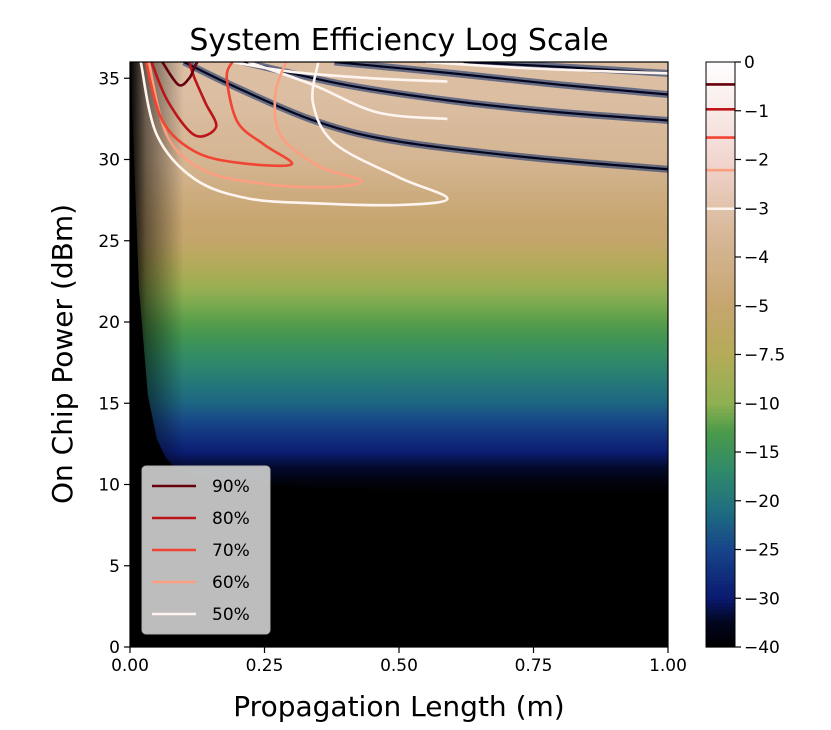 This screenshot has width=831, height=730. Describe the element at coordinates (762, 599) in the screenshot. I see `colorbar-tick-label-11: −30` at that location.